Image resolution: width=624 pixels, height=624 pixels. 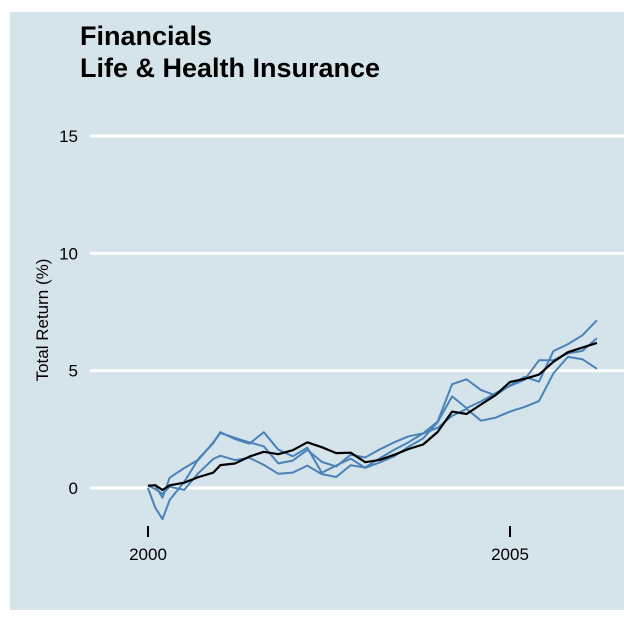 I want to click on y-tick-label-5: 5, so click(x=73, y=371).